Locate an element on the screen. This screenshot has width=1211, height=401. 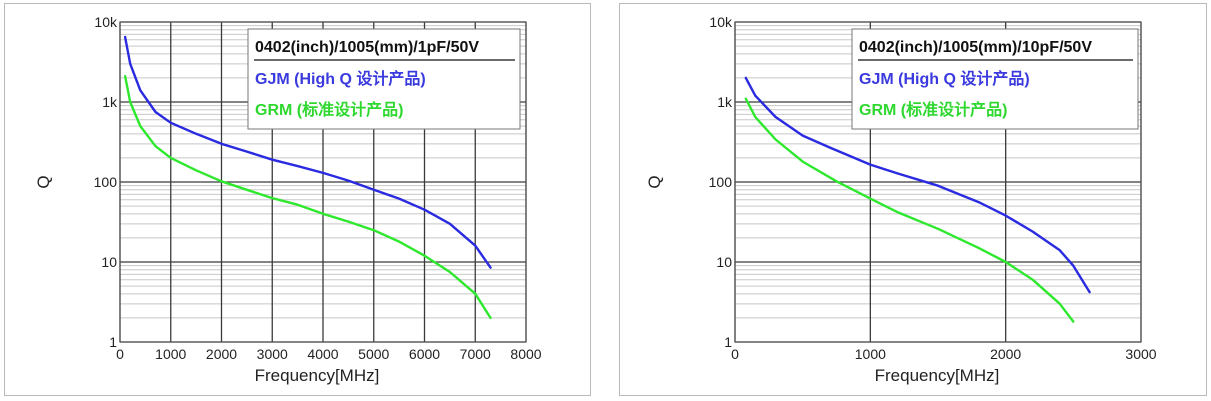
x-tick-label: 8000 is located at coordinates (525, 354).